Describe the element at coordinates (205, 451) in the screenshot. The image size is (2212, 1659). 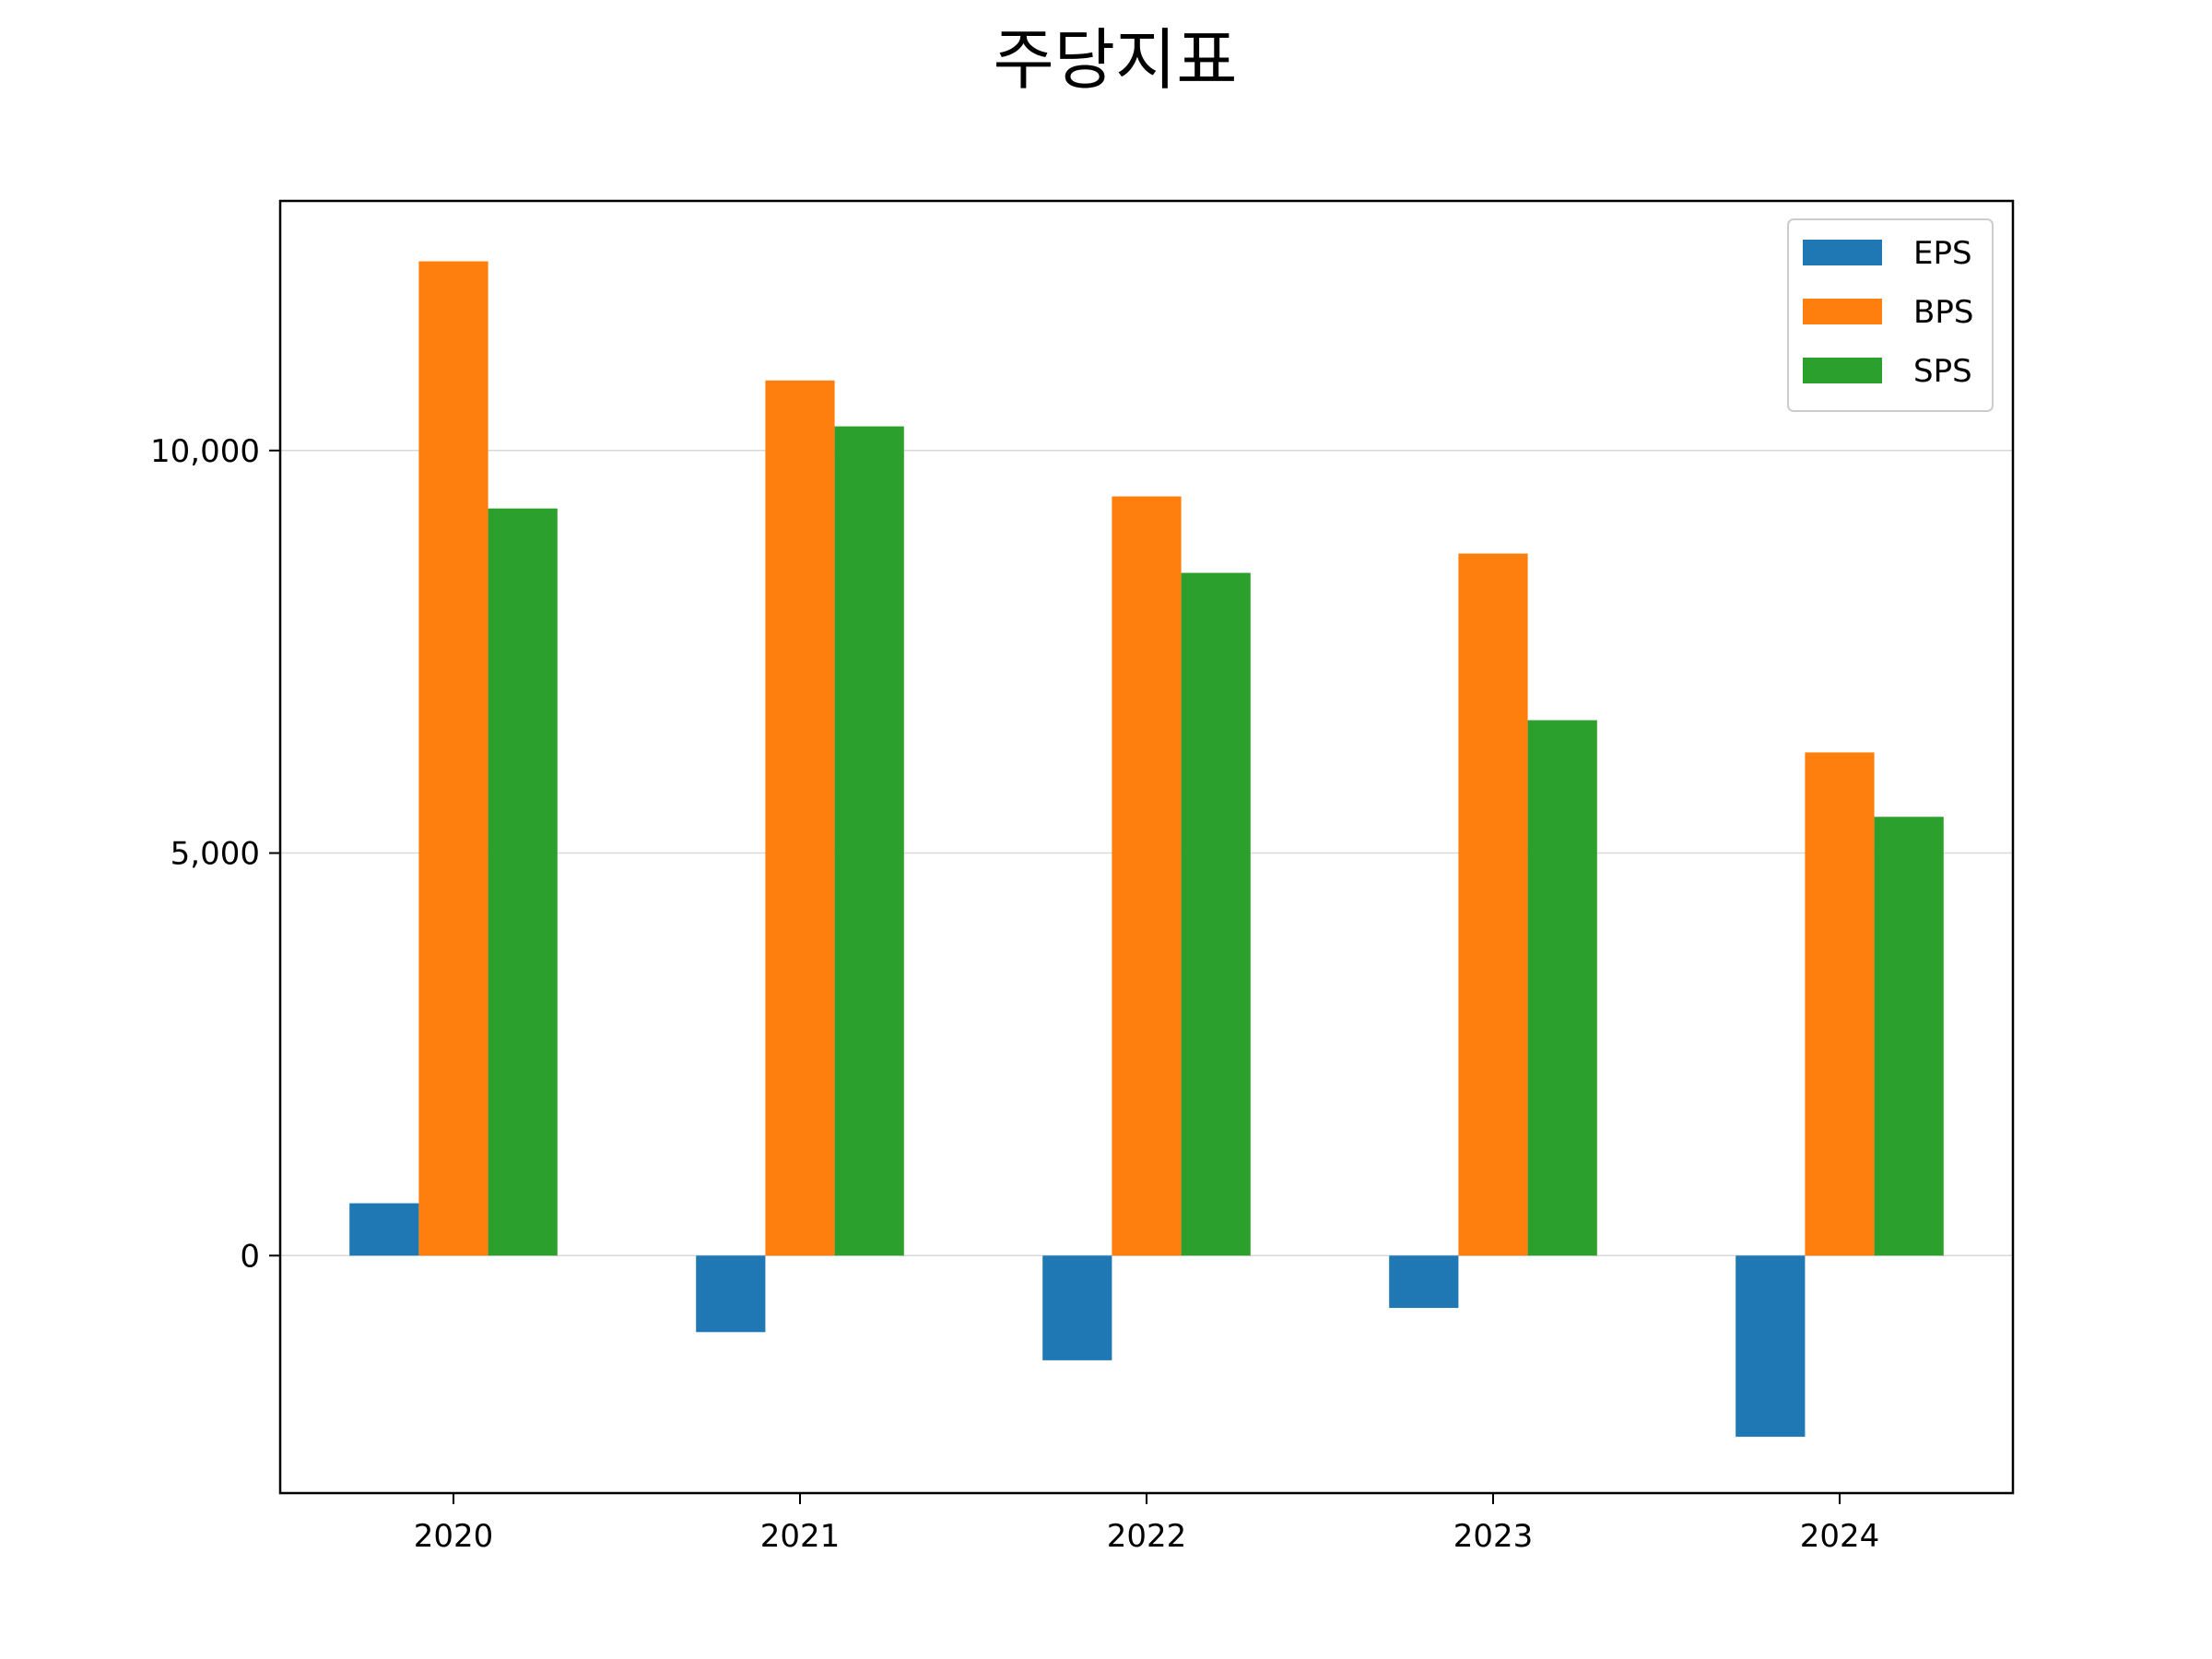
I see `y-tick-label: 10,000` at that location.